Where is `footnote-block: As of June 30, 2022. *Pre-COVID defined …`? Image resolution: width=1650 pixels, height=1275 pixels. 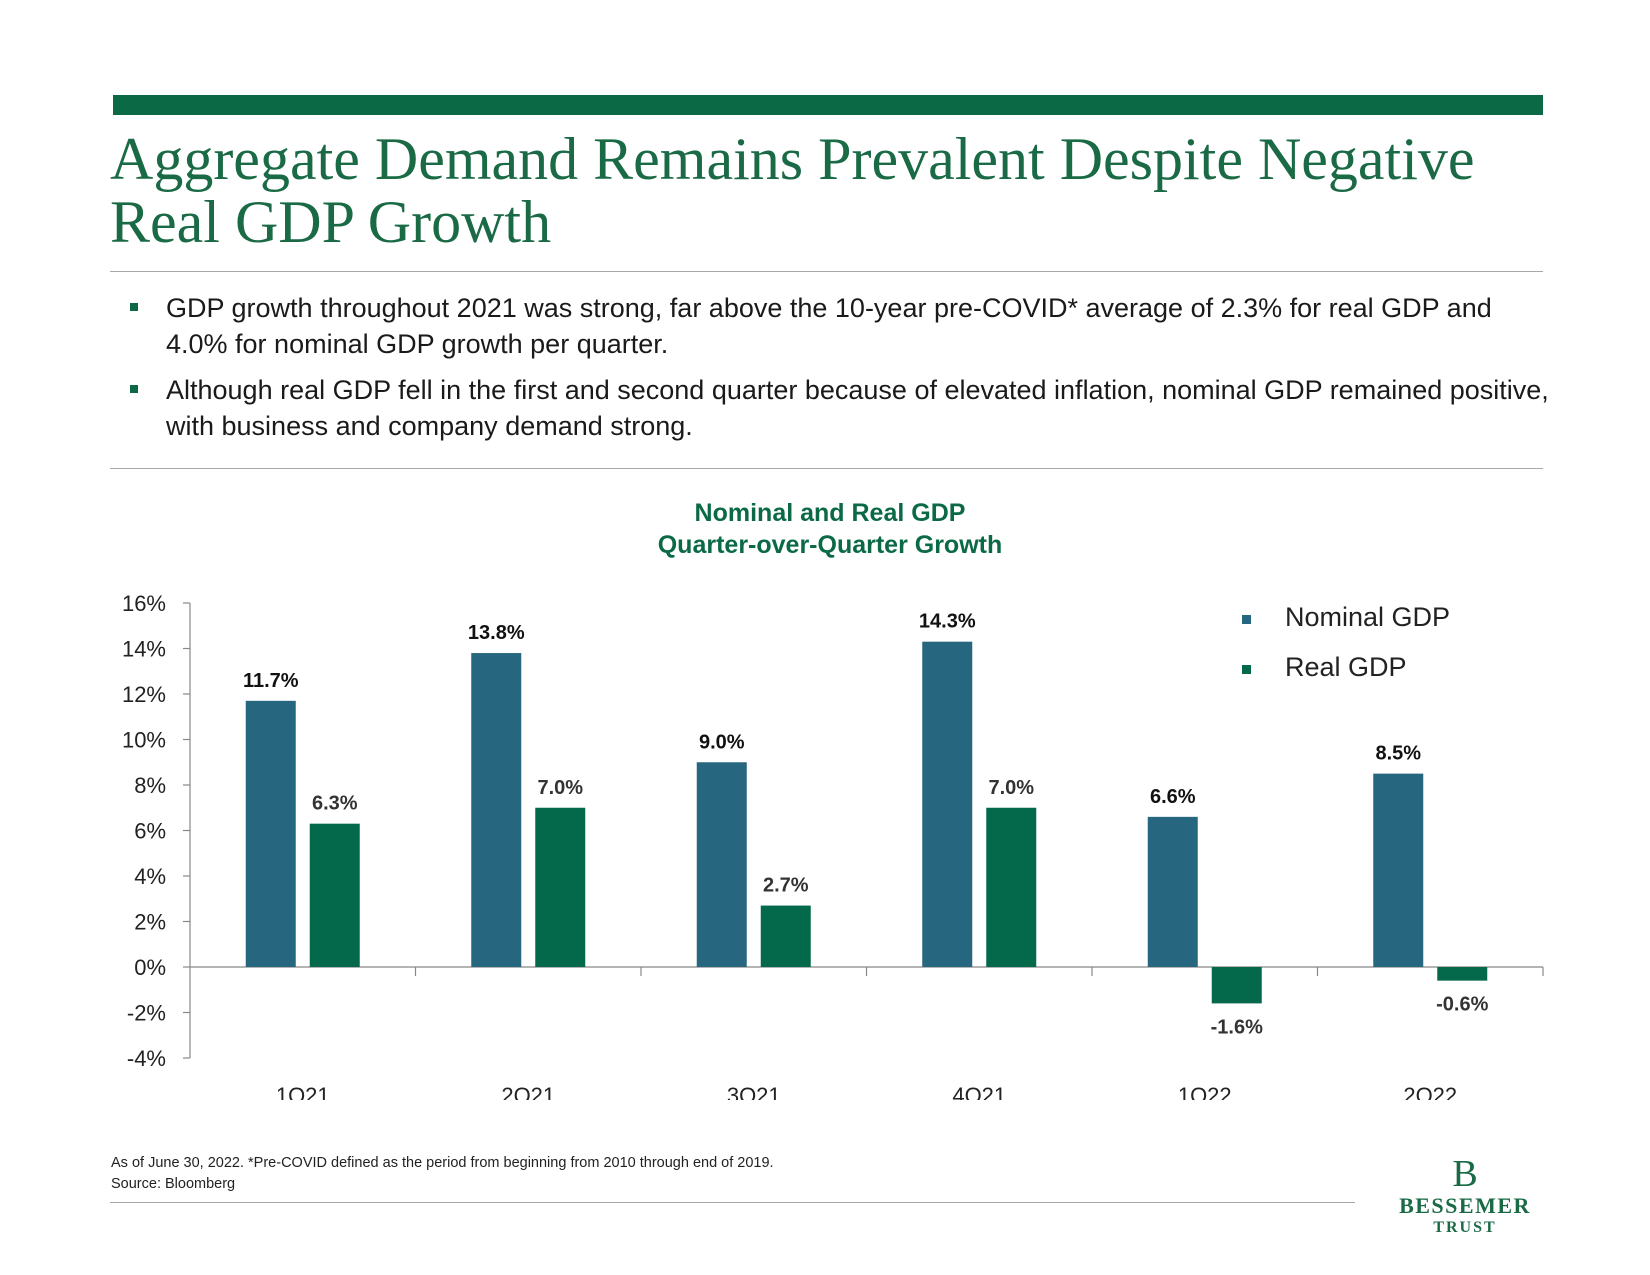 footnote-block: As of June 30, 2022. *Pre-COVID defined … is located at coordinates (442, 1174).